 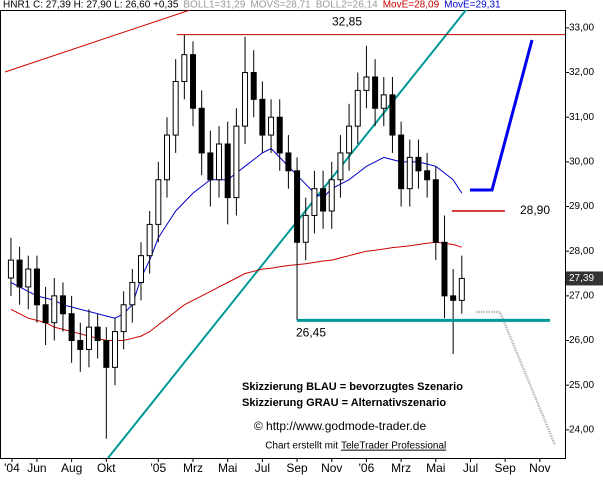 What do you see at coordinates (581, 340) in the screenshot?
I see `y-tick-label: 26,00` at bounding box center [581, 340].